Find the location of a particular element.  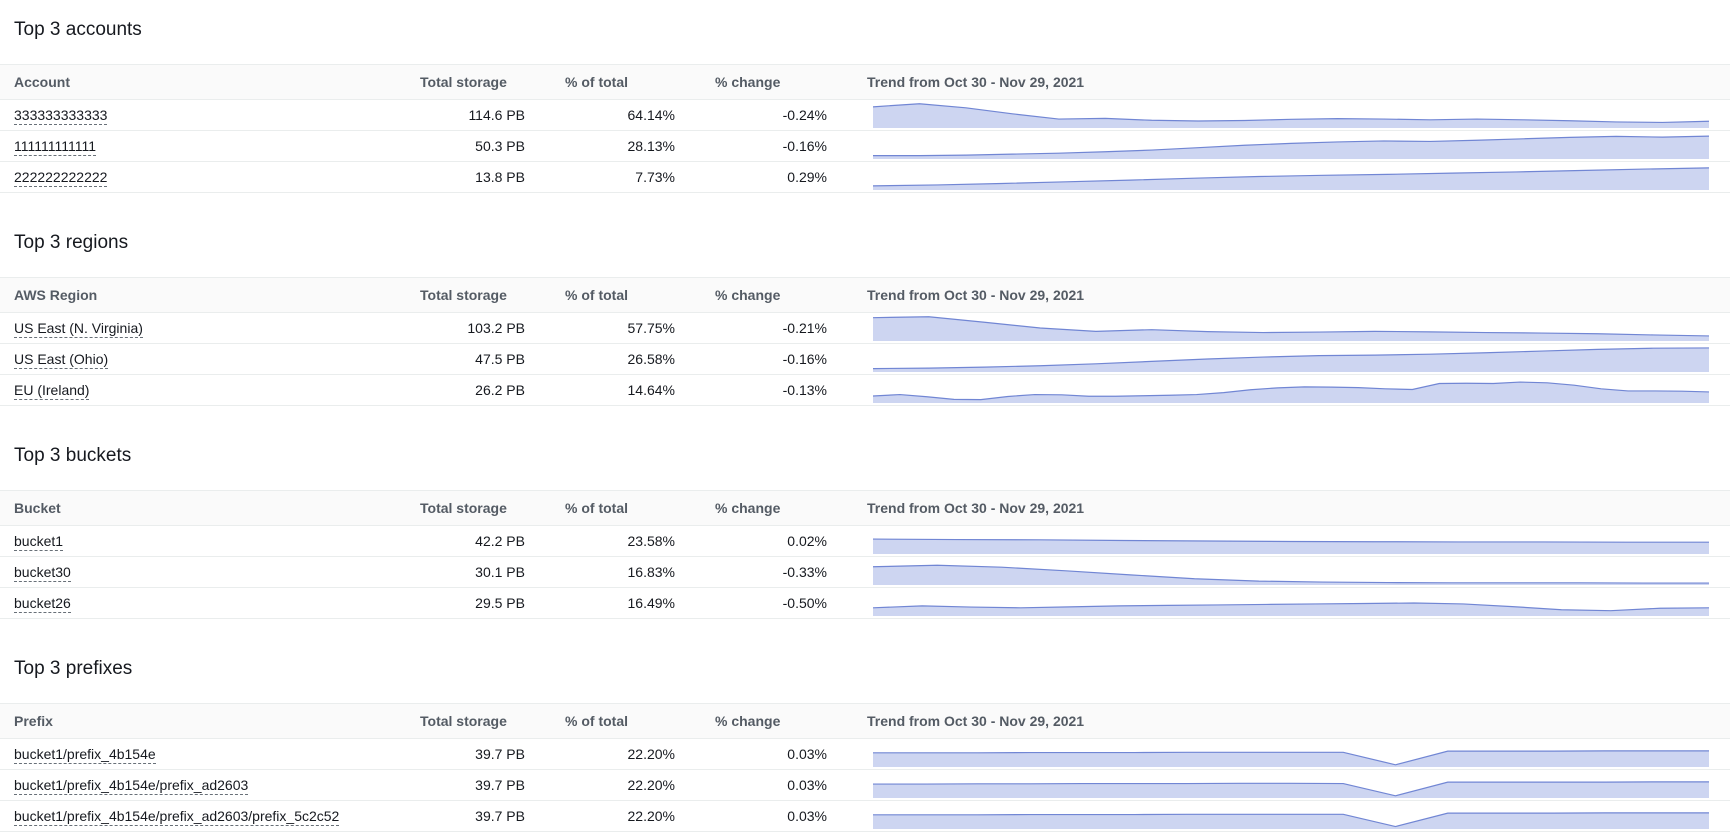

prefix-link: bucket1/prefix_4b154e/prefix_ad2603 is located at coordinates (131, 786).